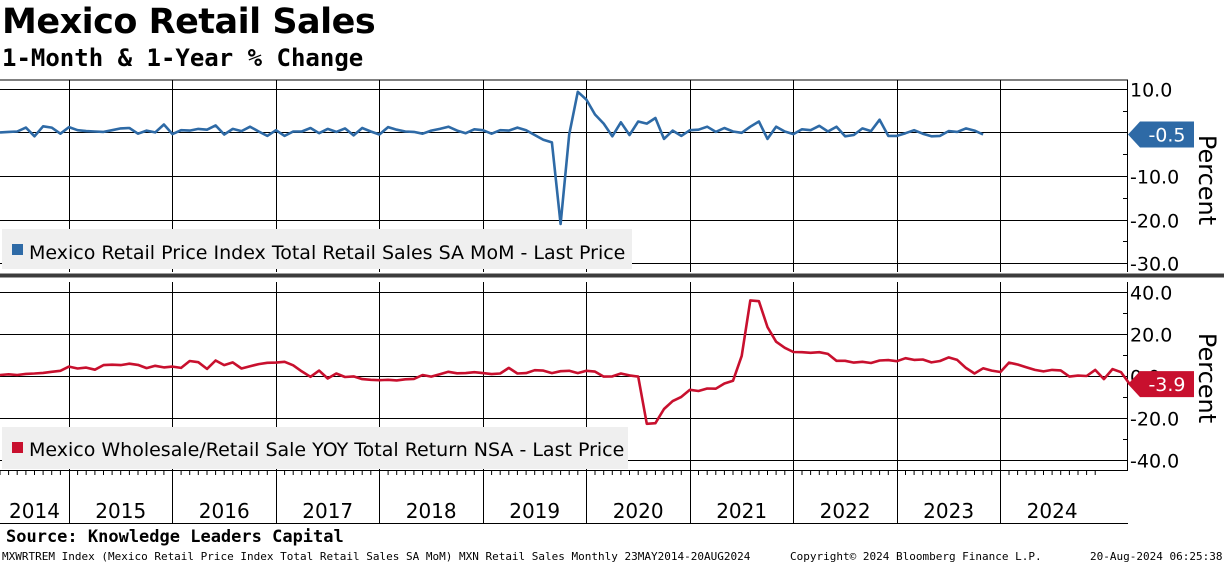 This screenshot has height=566, width=1224. Describe the element at coordinates (1154, 178) in the screenshot. I see `y-tick-label: -10.0` at that location.